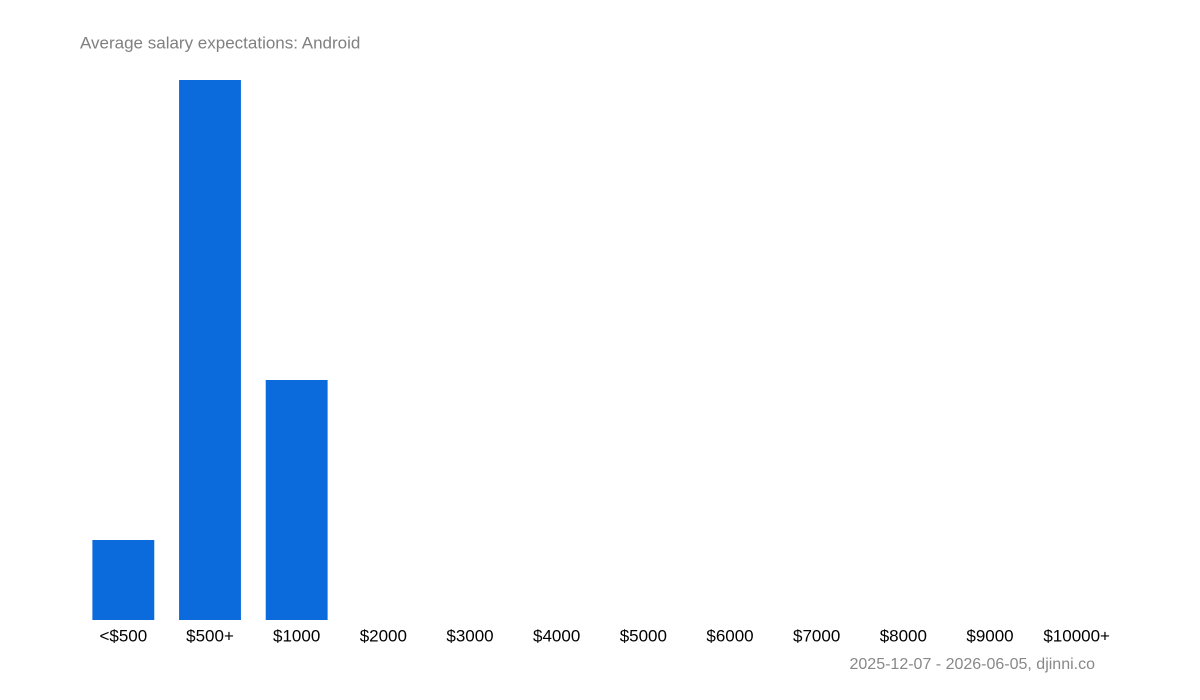 The height and width of the screenshot is (700, 1200). Describe the element at coordinates (383, 635) in the screenshot. I see `x-tick-label: $2000` at that location.